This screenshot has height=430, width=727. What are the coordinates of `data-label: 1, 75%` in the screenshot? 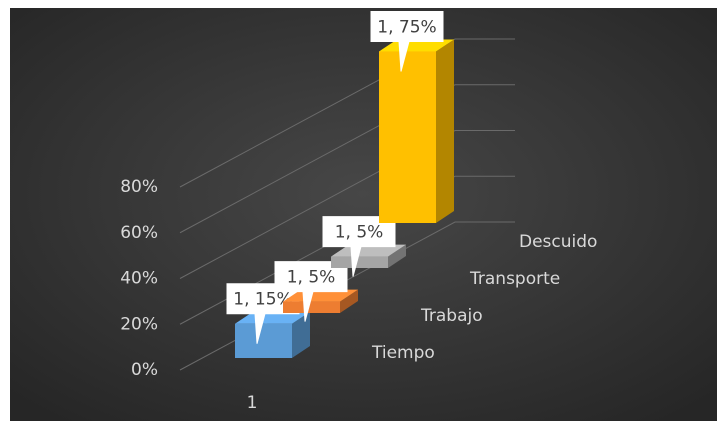 It's located at (406, 27).